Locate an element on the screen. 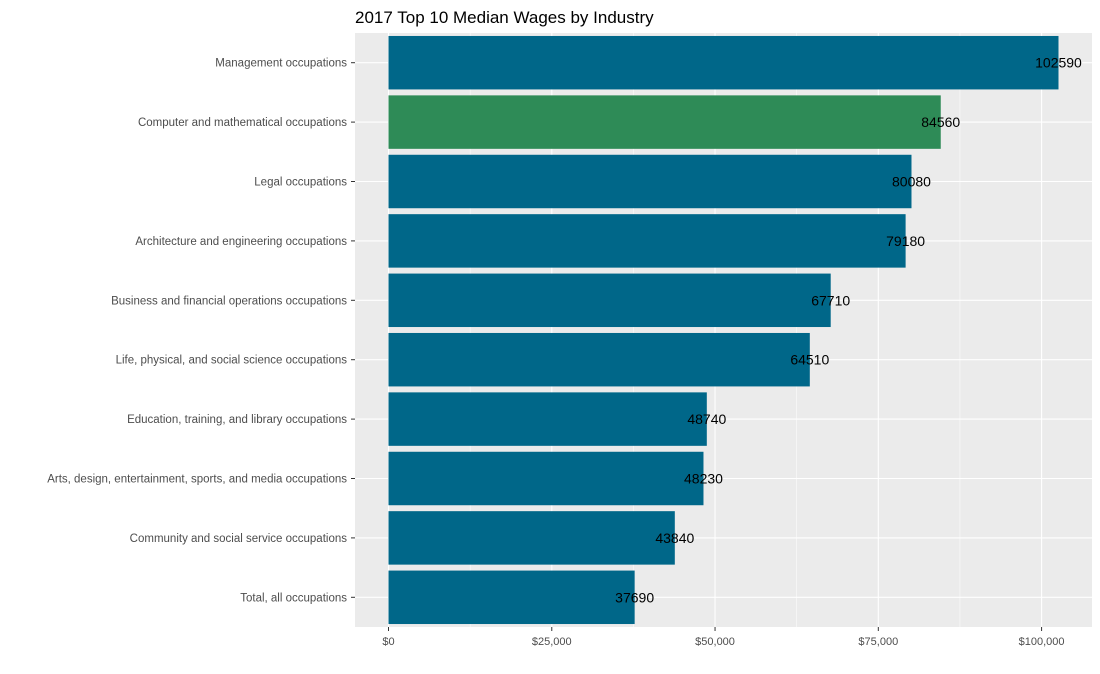 This screenshot has width=1100, height=674. data-label: 48230 is located at coordinates (703, 479).